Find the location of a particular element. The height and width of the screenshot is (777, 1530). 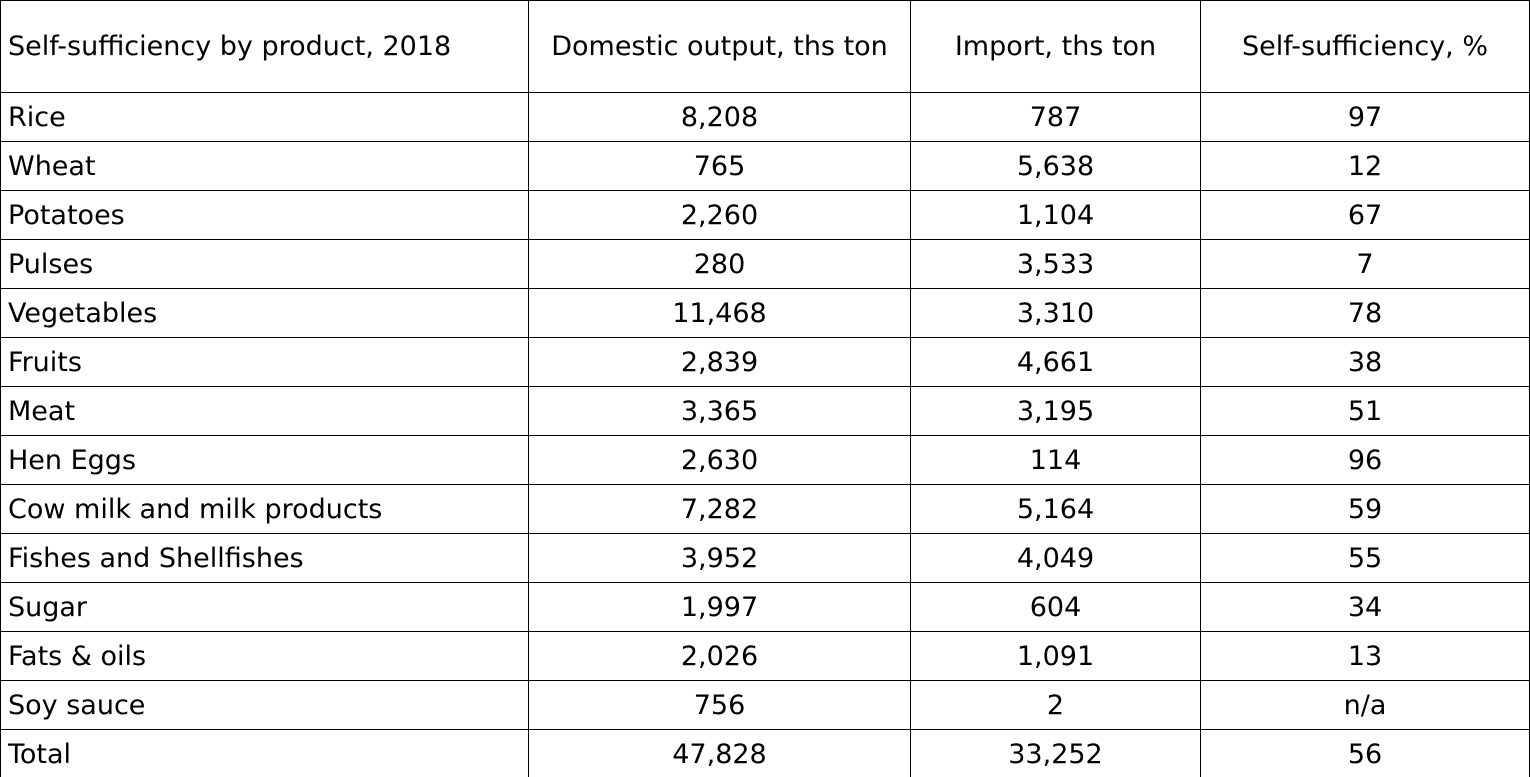

self-sufficiency-cell: 97 is located at coordinates (1365, 117).